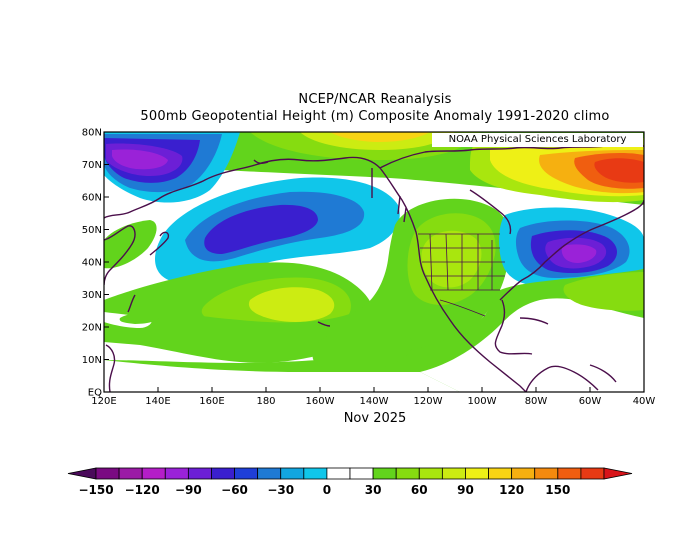  I want to click on credit-label: NOAA Physical Sciences Laboratory, so click(537, 140).